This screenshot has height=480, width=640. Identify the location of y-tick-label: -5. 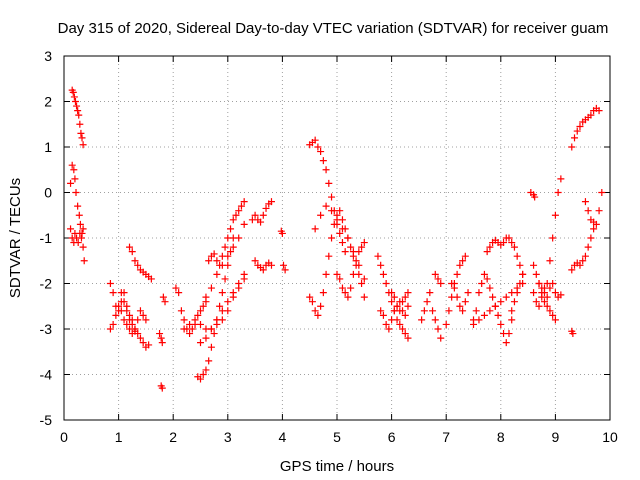
(46, 420).